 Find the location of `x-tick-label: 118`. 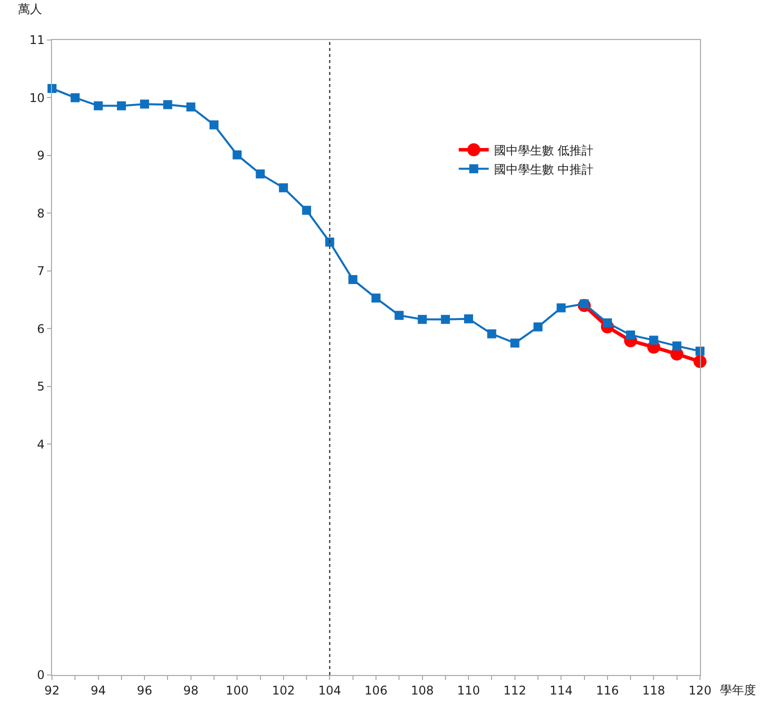

x-tick-label: 118 is located at coordinates (654, 690).